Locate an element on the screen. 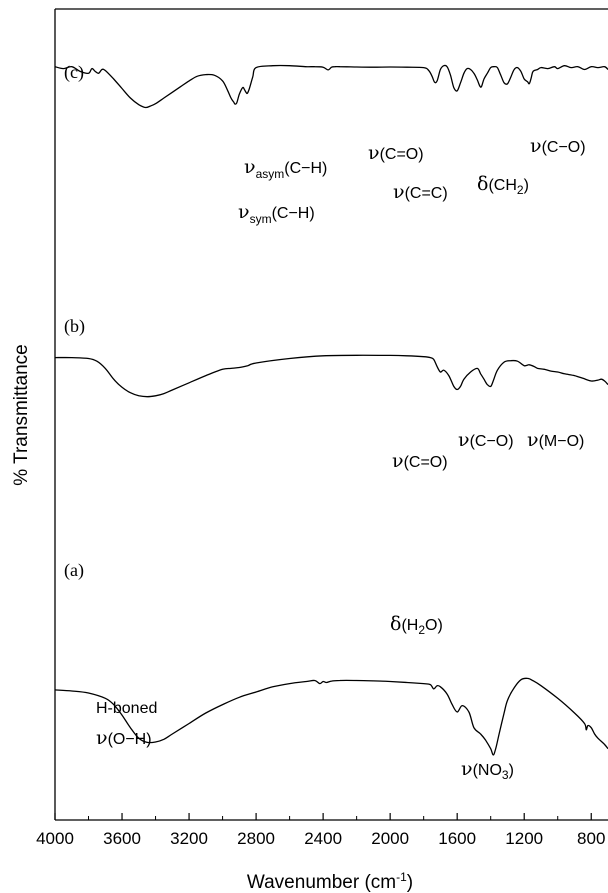  annotation-c-co-double-symbol: ν is located at coordinates (374, 153).